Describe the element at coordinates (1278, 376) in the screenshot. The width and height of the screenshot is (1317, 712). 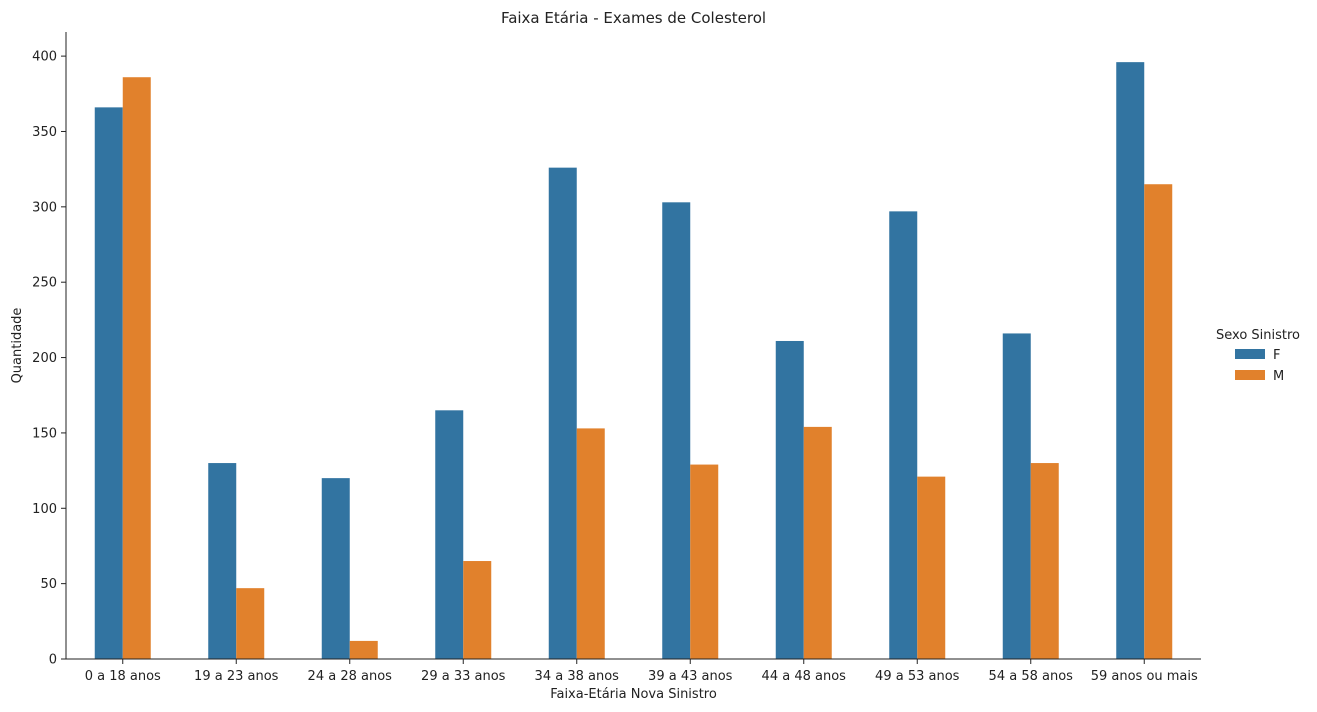
I see `legend-label-m: M` at that location.